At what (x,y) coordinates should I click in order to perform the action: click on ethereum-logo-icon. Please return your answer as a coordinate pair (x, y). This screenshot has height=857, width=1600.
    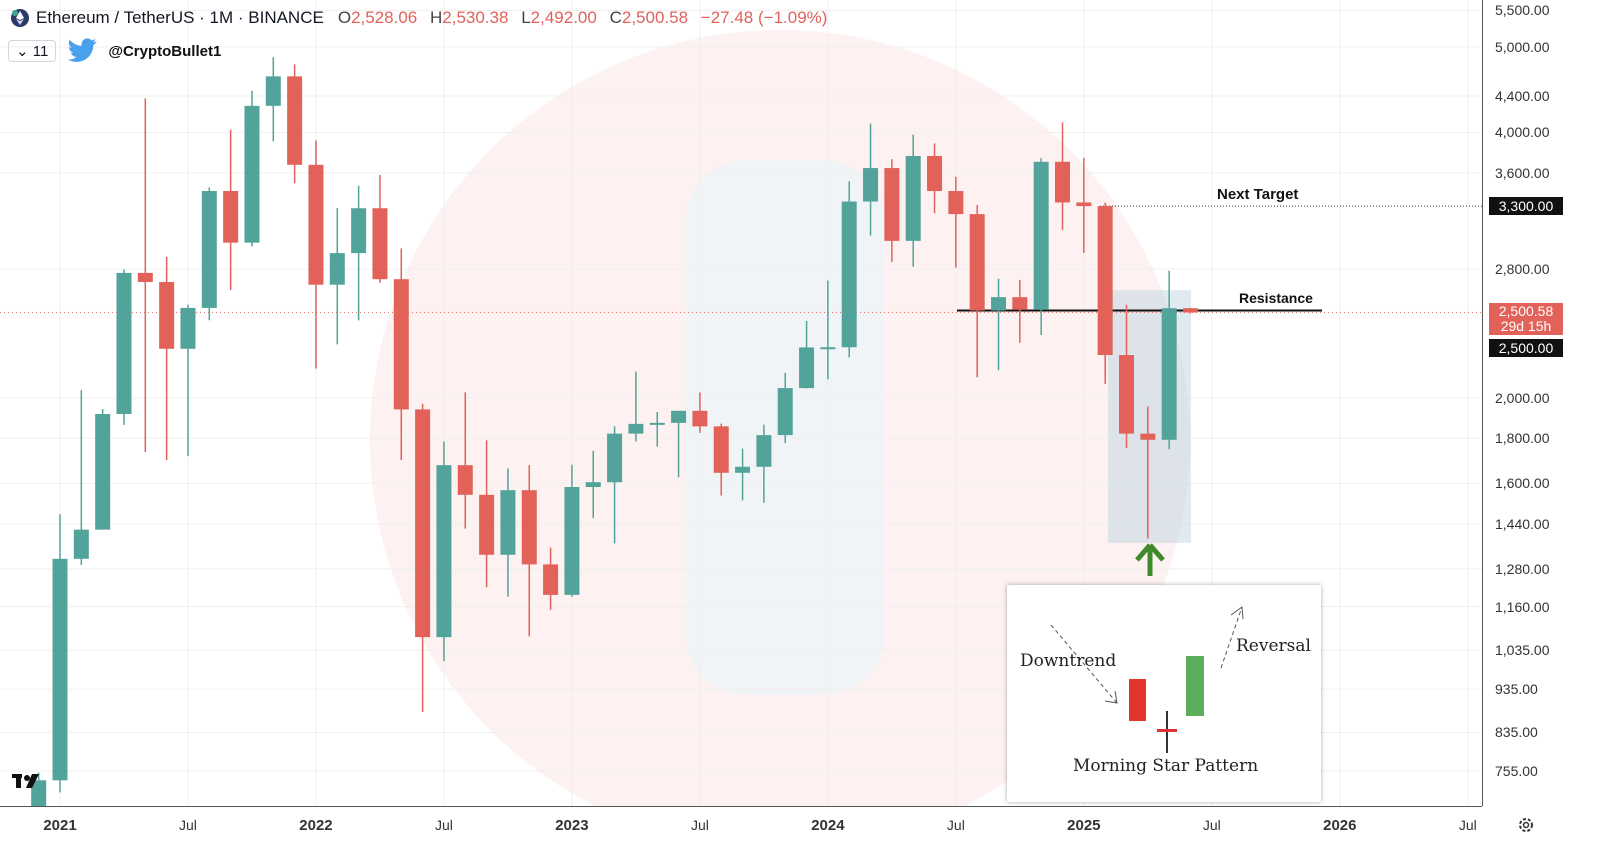
    Looking at the image, I should click on (20, 18).